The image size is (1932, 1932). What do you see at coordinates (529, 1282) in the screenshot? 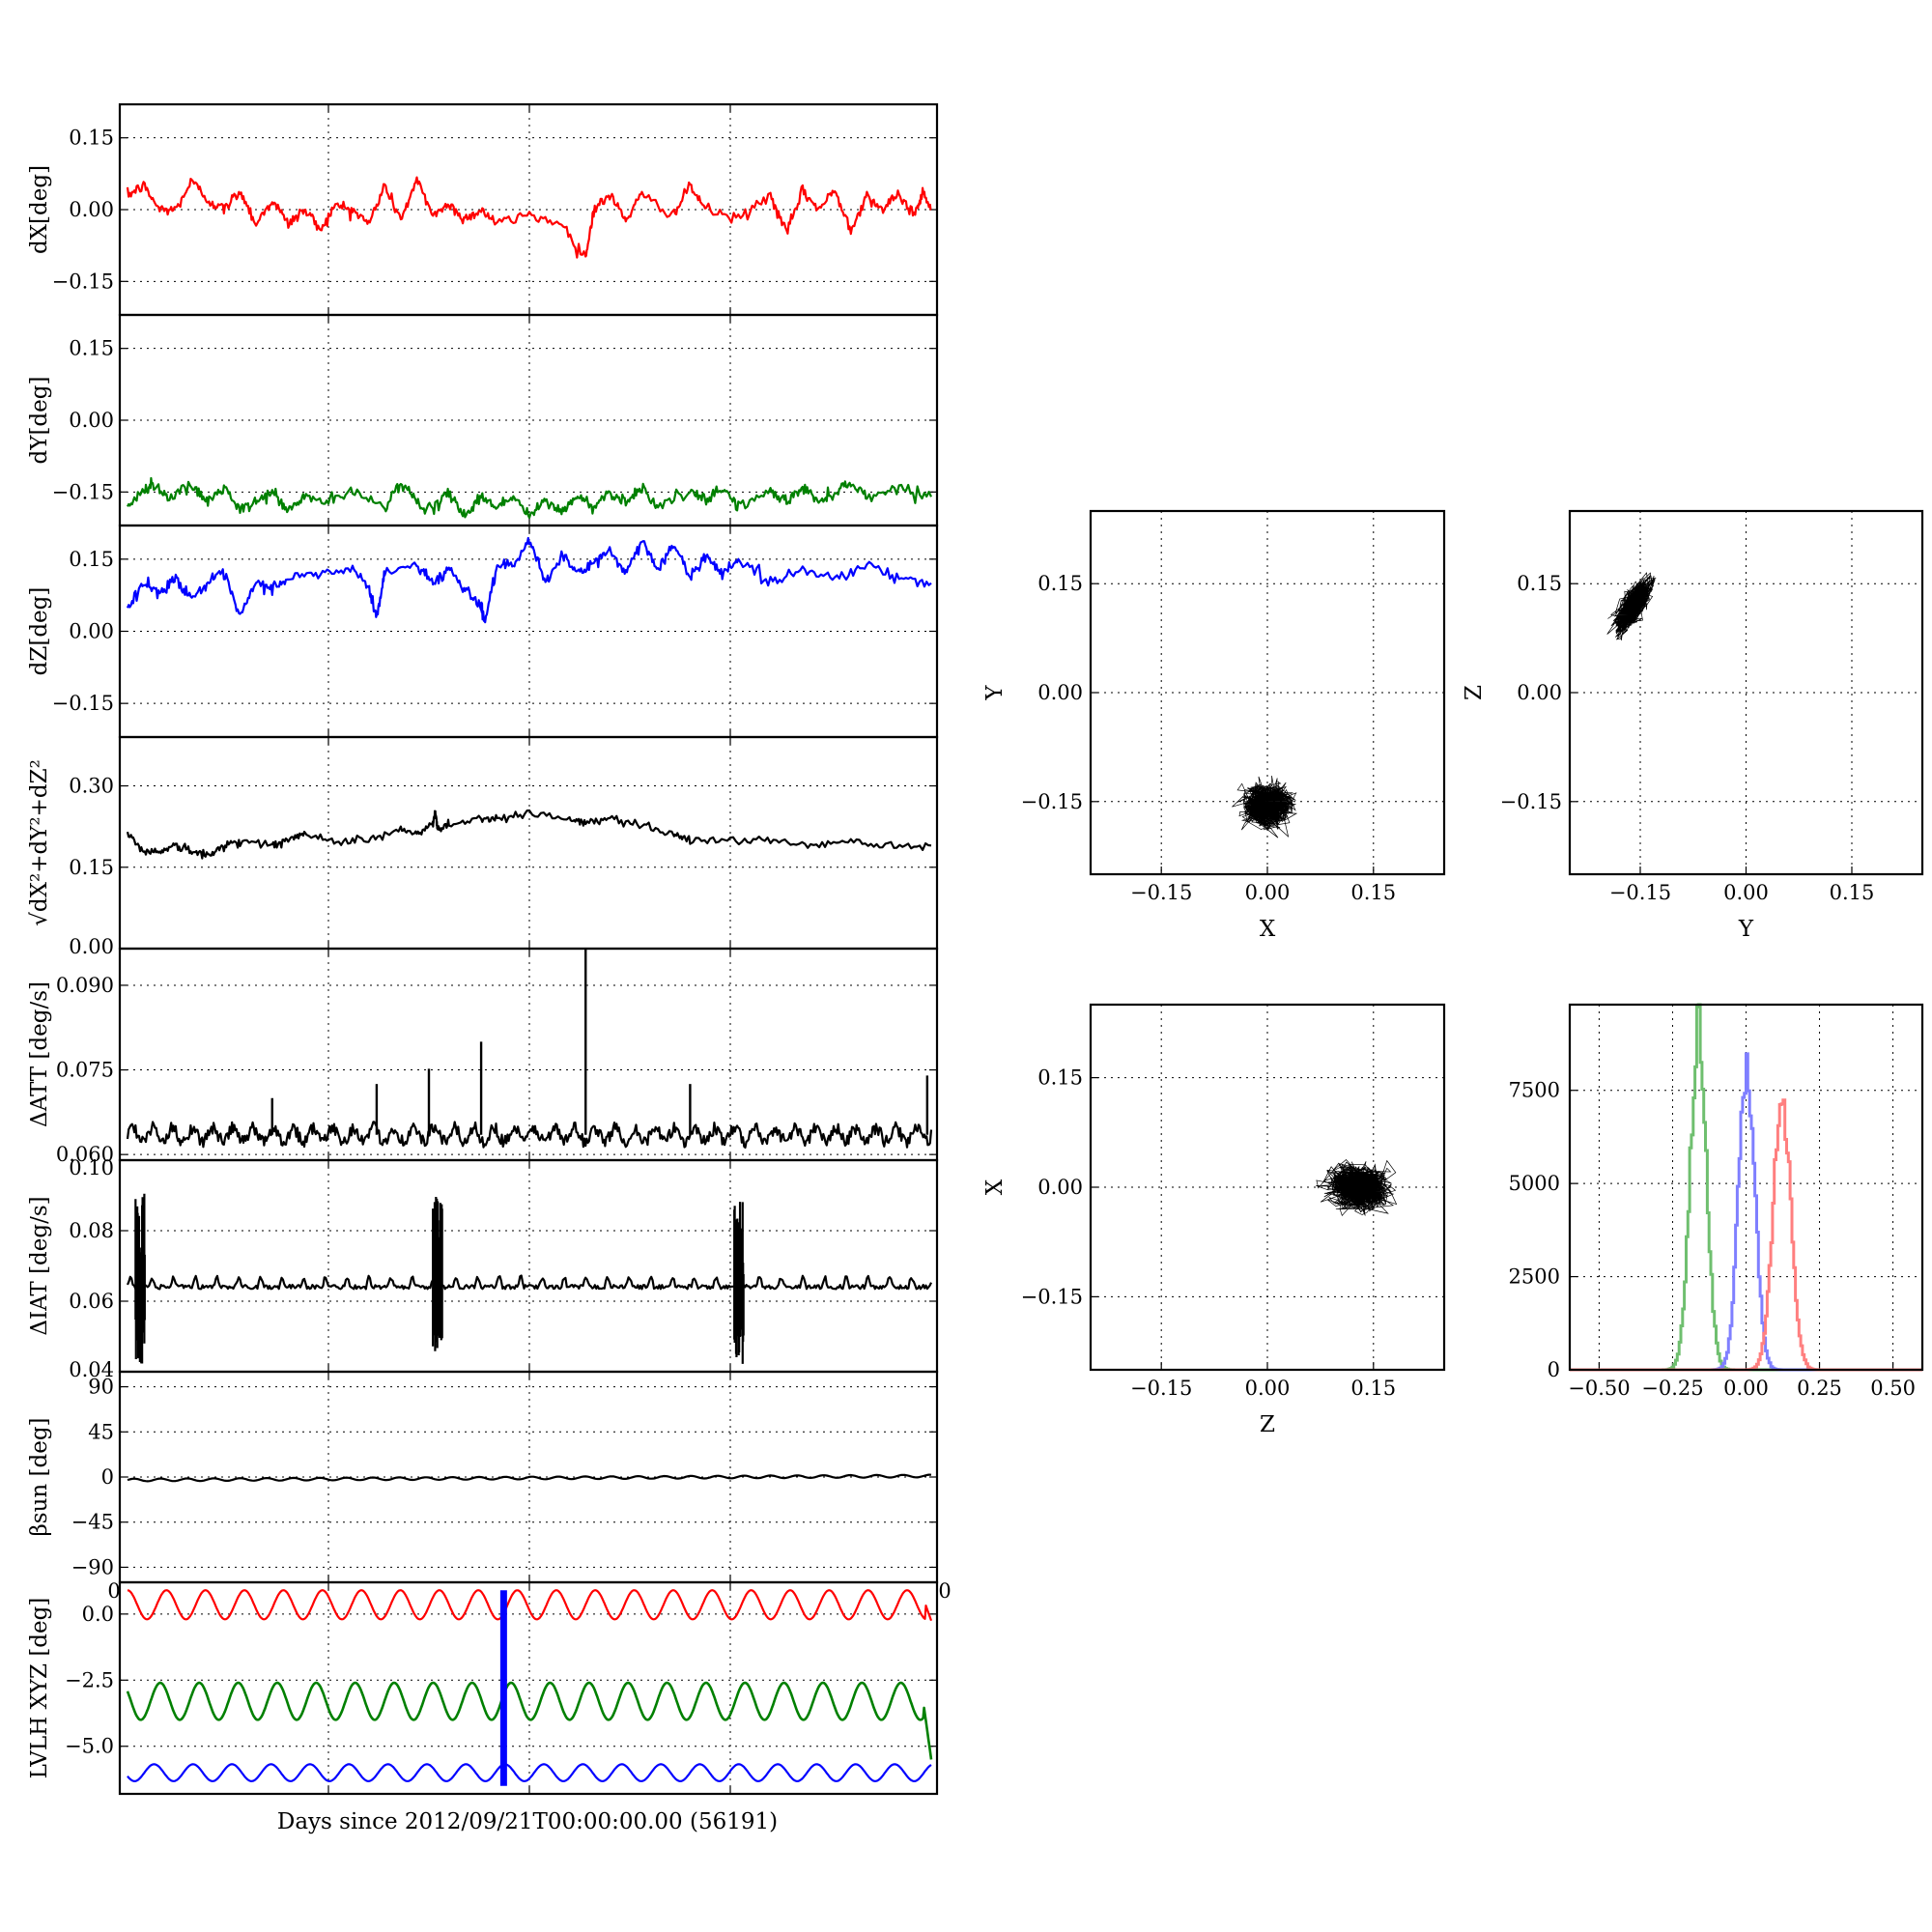
I see `series-line-diat` at bounding box center [529, 1282].